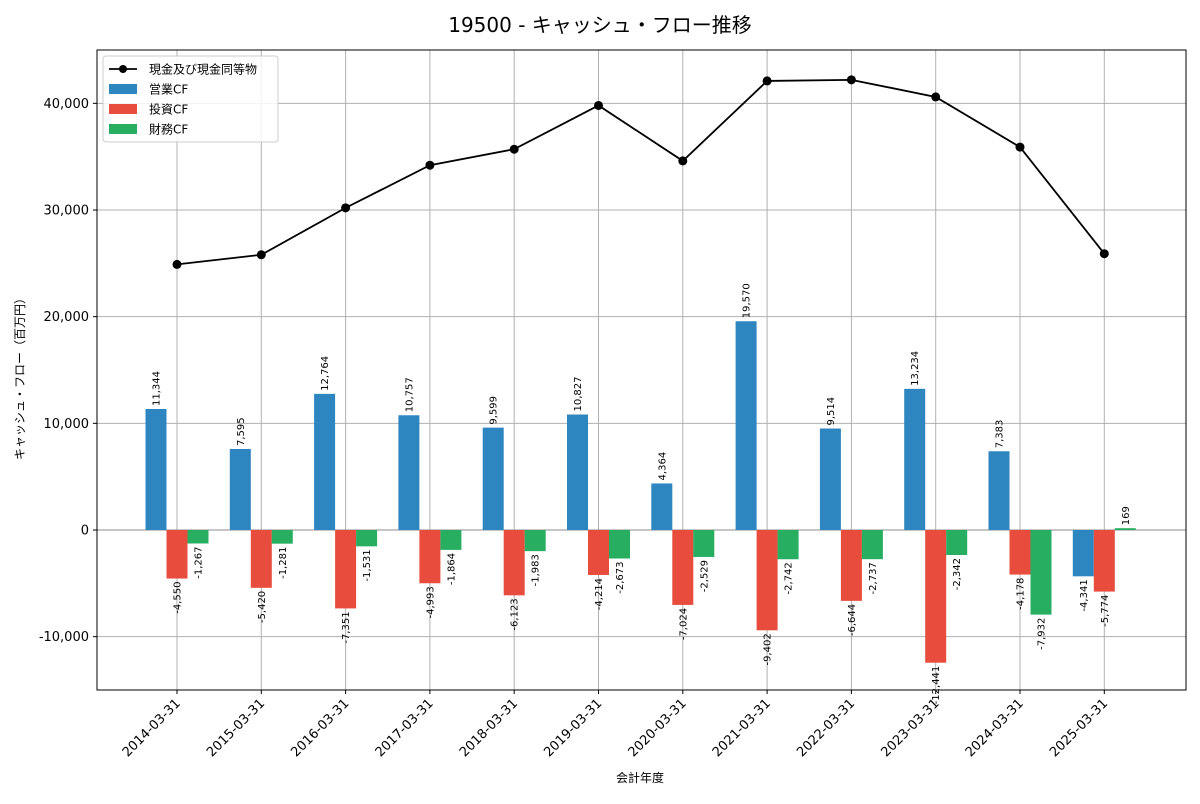  Describe the element at coordinates (1000, 434) in the screenshot. I see `bar-value-label: 7,383` at that location.